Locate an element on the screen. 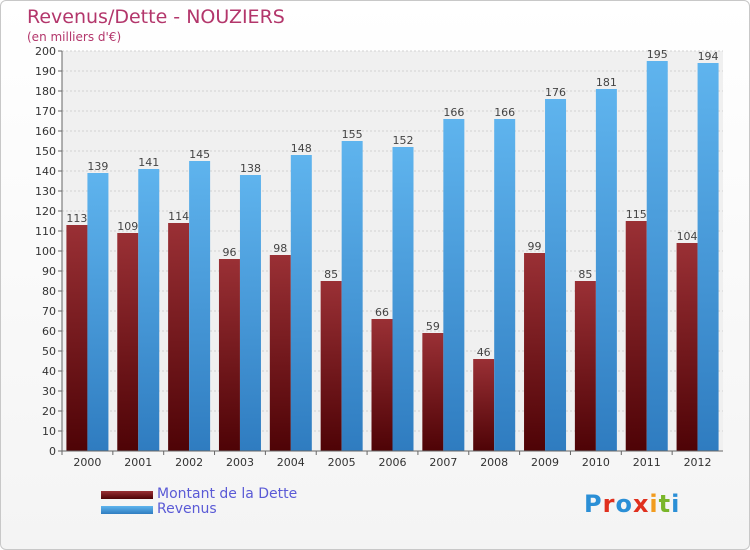 The image size is (750, 550). y-tick-label: 70 is located at coordinates (49, 311).